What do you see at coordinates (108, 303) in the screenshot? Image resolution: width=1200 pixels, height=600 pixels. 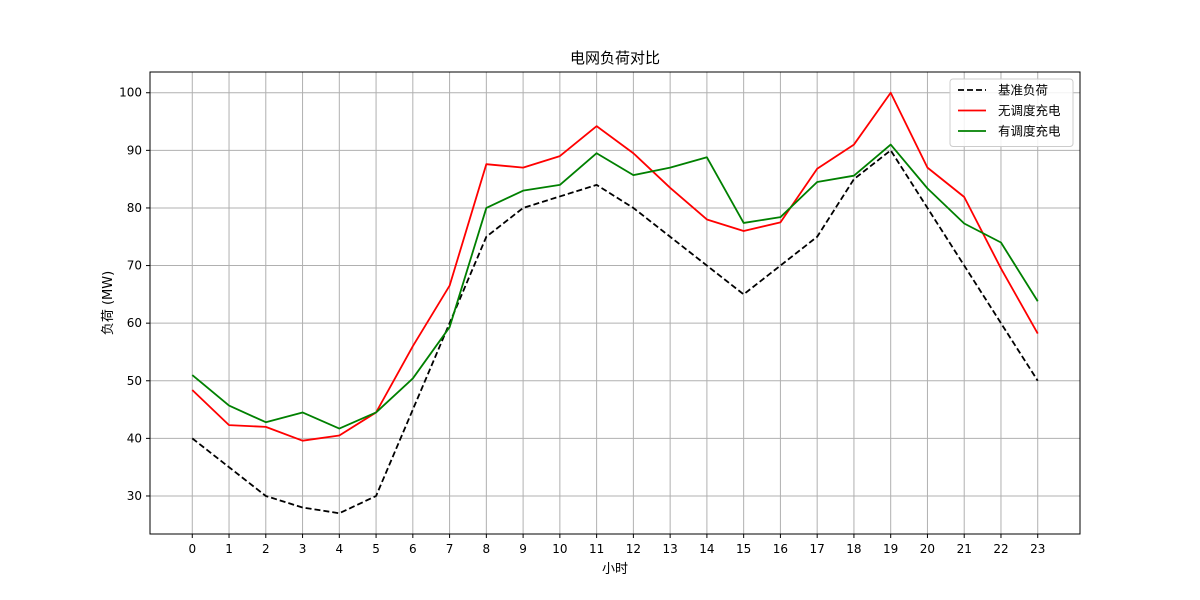 I see `y-axis-label: 负荷 (MW)` at bounding box center [108, 303].